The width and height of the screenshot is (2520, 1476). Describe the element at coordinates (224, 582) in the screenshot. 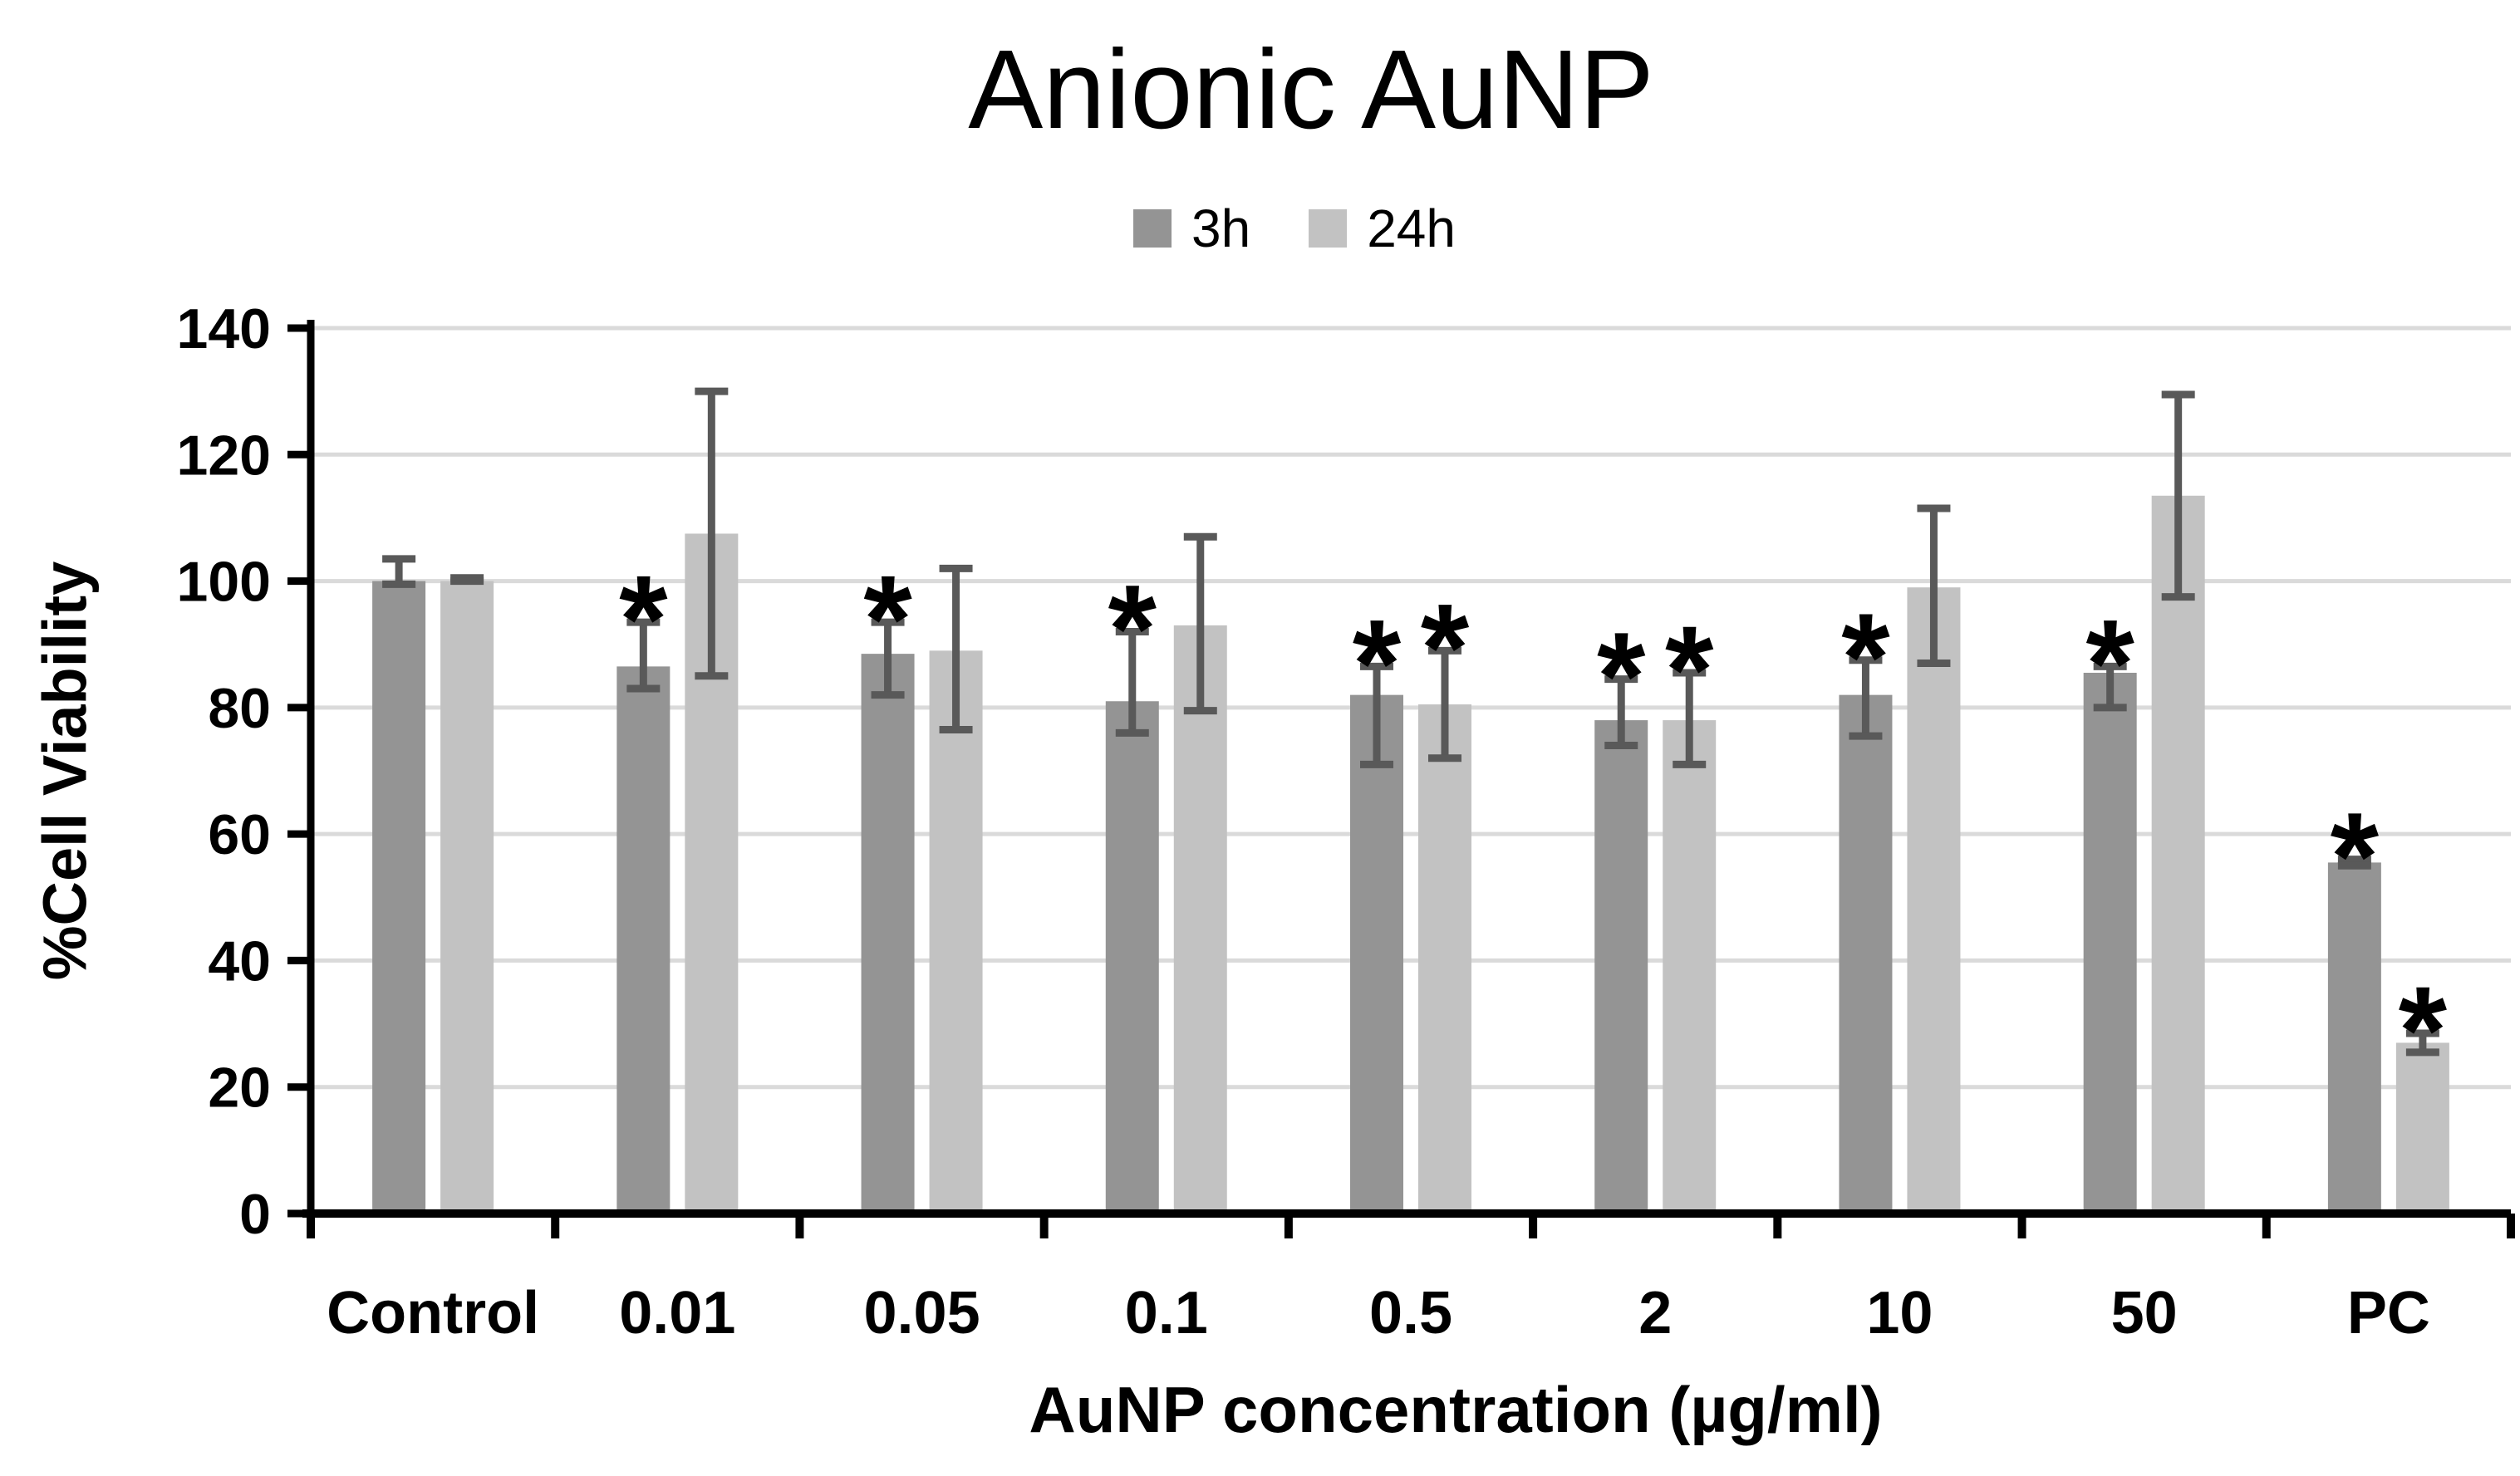

I see `y-tick-label: 100` at that location.